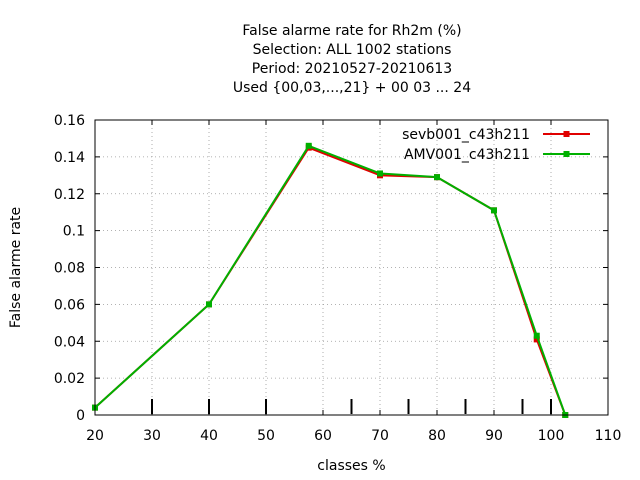  I want to click on x-axis-label: classes %, so click(351, 466).